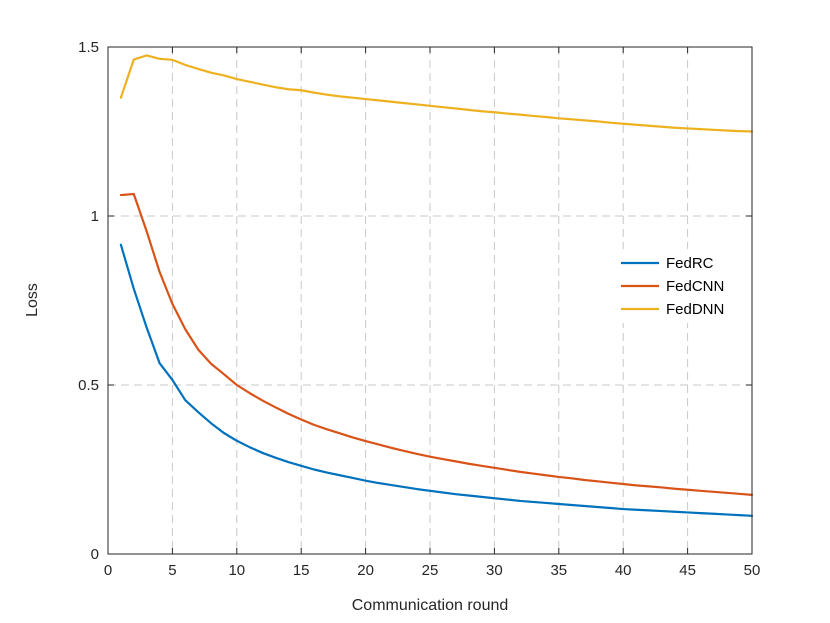 The width and height of the screenshot is (830, 623). Describe the element at coordinates (687, 570) in the screenshot. I see `x-tick-label: 45` at that location.